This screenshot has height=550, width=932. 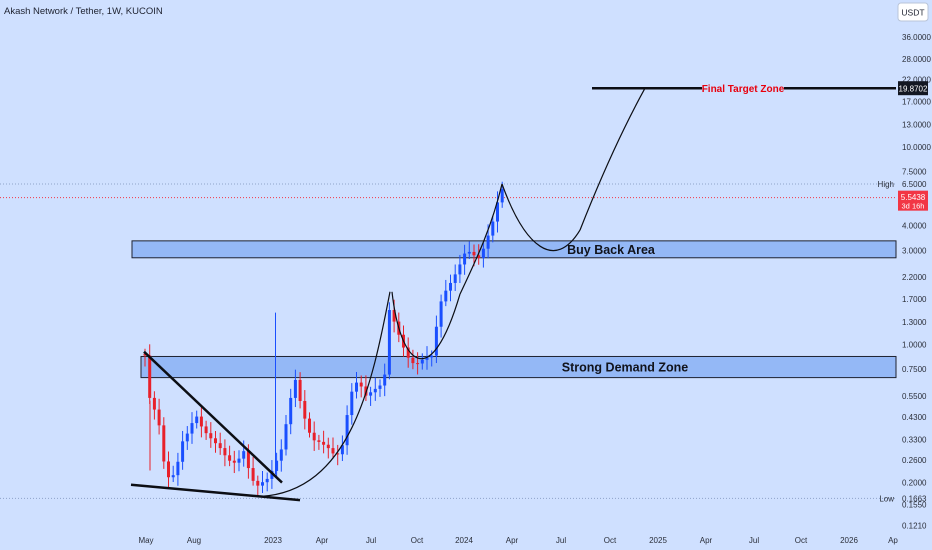 What do you see at coordinates (916, 59) in the screenshot?
I see `price-tick-label: 28.0000` at bounding box center [916, 59].